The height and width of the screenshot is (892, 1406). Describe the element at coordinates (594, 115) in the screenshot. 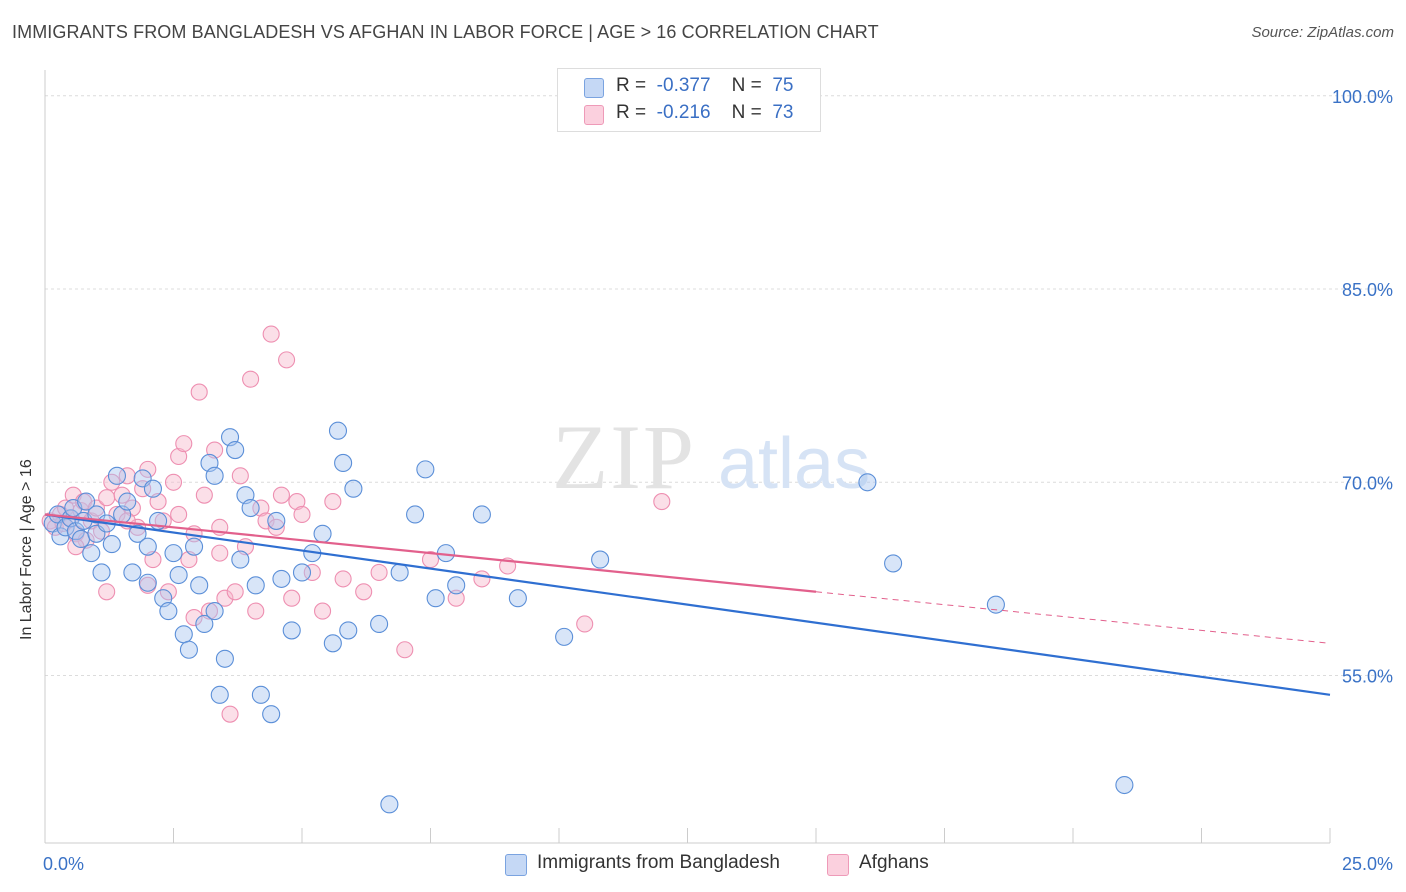

I see `legend-swatch-afghans` at that location.